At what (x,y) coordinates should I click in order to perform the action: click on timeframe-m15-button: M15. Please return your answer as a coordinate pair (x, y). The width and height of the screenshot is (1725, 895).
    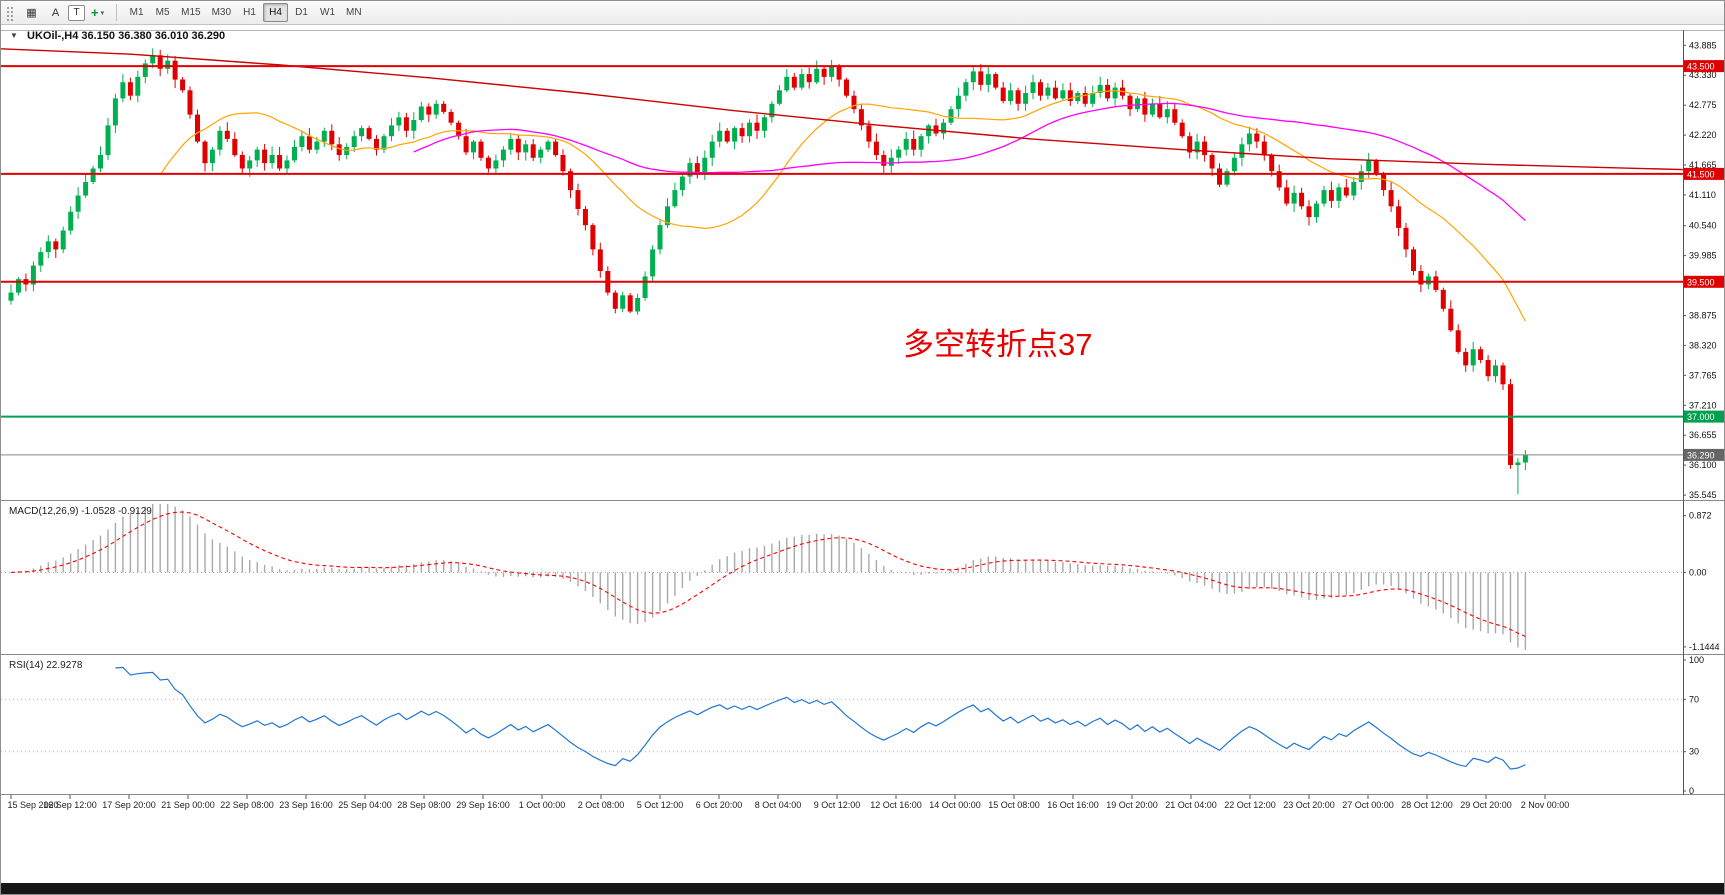
    Looking at the image, I should click on (191, 12).